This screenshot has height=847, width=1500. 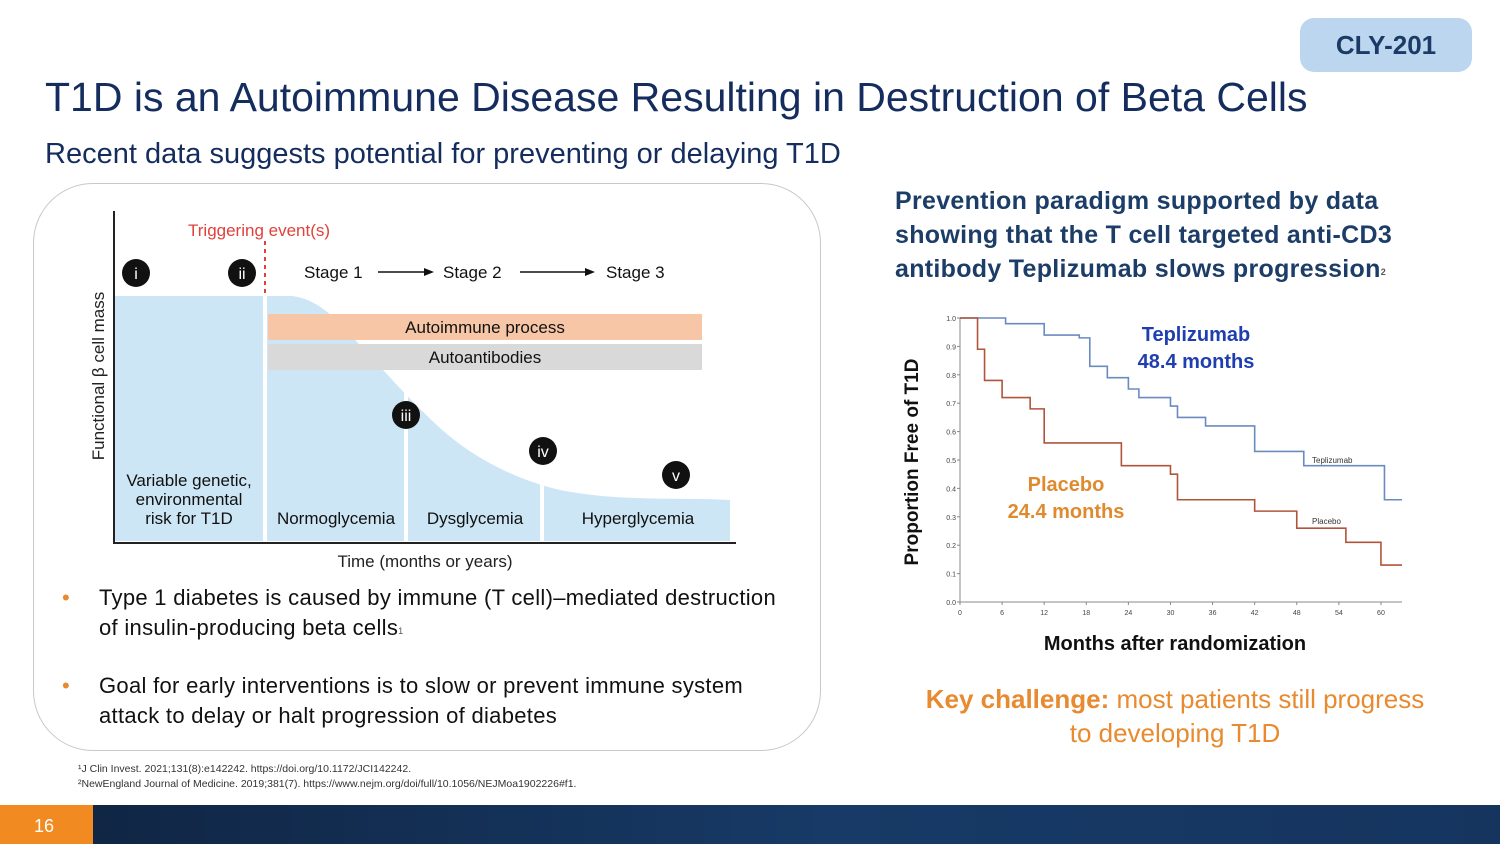 What do you see at coordinates (1332, 460) in the screenshot?
I see `teplizumab-small-label: Teplizumab` at bounding box center [1332, 460].